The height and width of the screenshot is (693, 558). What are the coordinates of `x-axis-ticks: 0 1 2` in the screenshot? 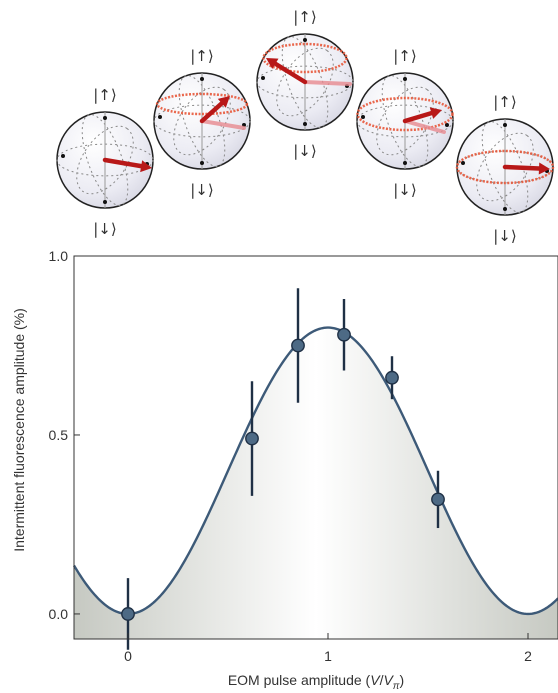 It's located at (328, 648).